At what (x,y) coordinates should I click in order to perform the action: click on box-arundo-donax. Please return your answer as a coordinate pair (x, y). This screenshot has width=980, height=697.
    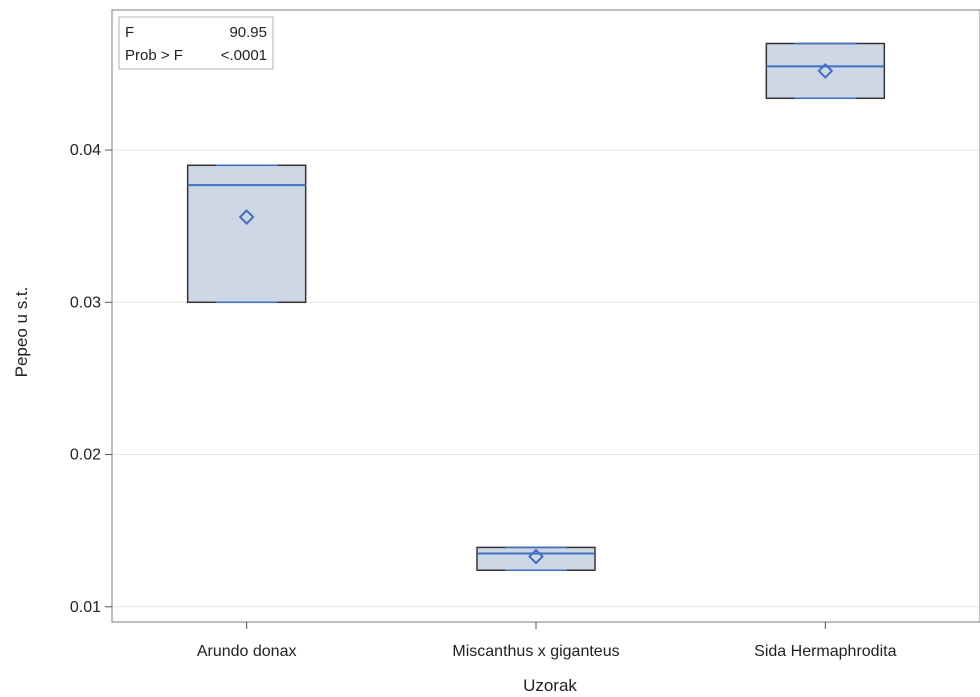
    Looking at the image, I should click on (246, 234).